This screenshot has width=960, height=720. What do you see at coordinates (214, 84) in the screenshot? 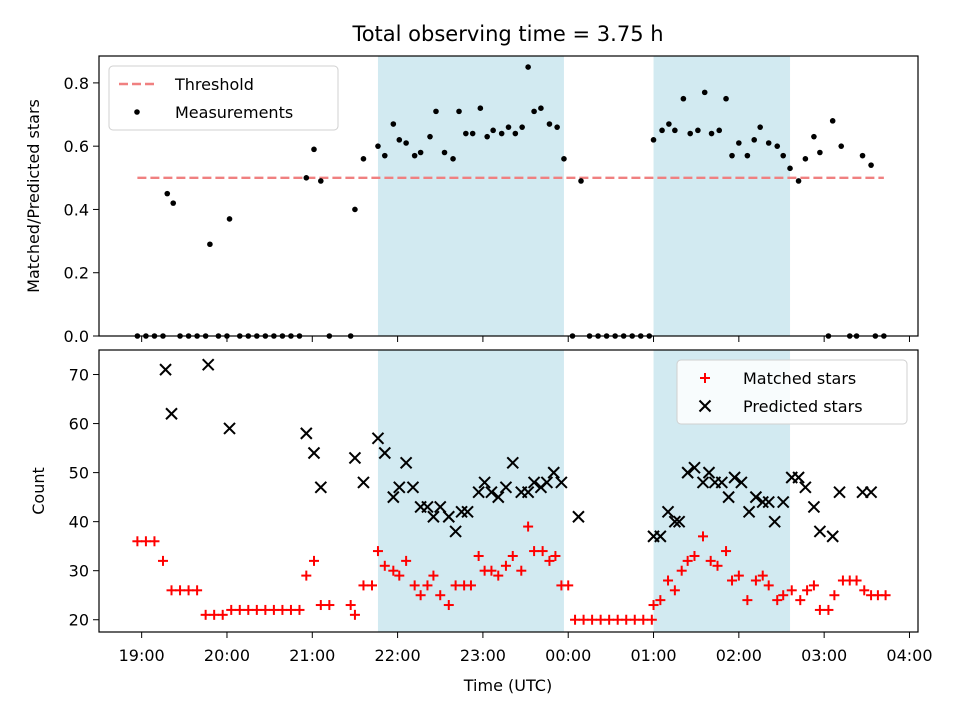
I see `legend-label: Threshold` at bounding box center [214, 84].